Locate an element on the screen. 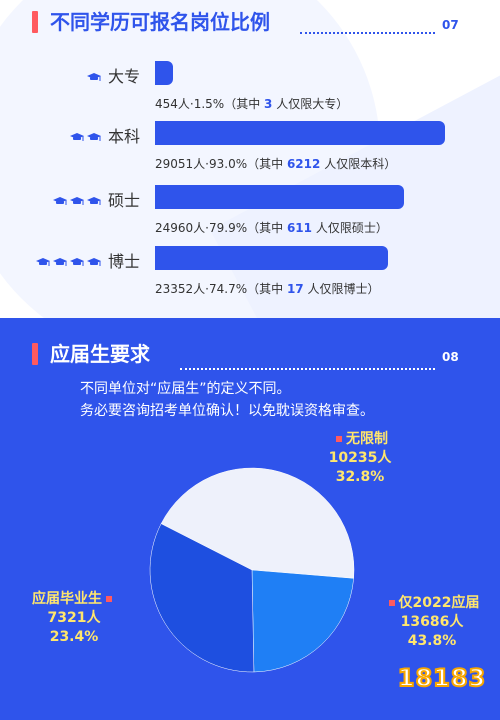 Image resolution: width=500 pixels, height=720 pixels. bar-data-label: 23352人·74.7%（其中 17 人仅限博士） is located at coordinates (267, 288).